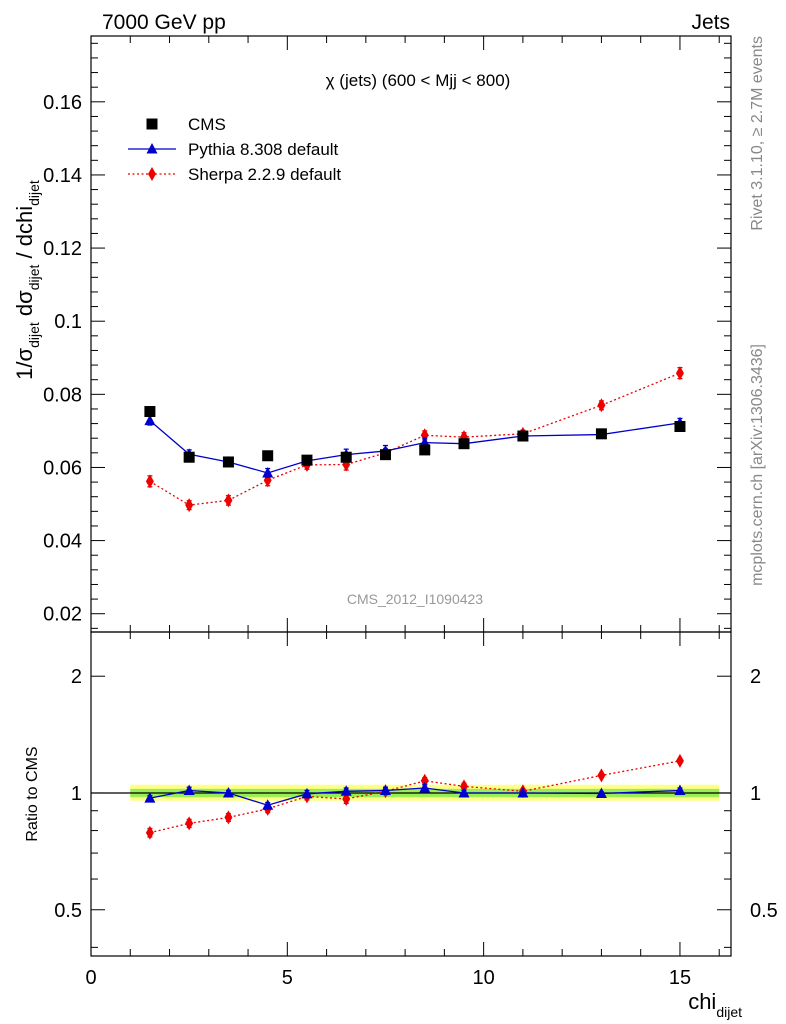  Describe the element at coordinates (68, 322) in the screenshot. I see `y-tick-label: 0.1` at that location.